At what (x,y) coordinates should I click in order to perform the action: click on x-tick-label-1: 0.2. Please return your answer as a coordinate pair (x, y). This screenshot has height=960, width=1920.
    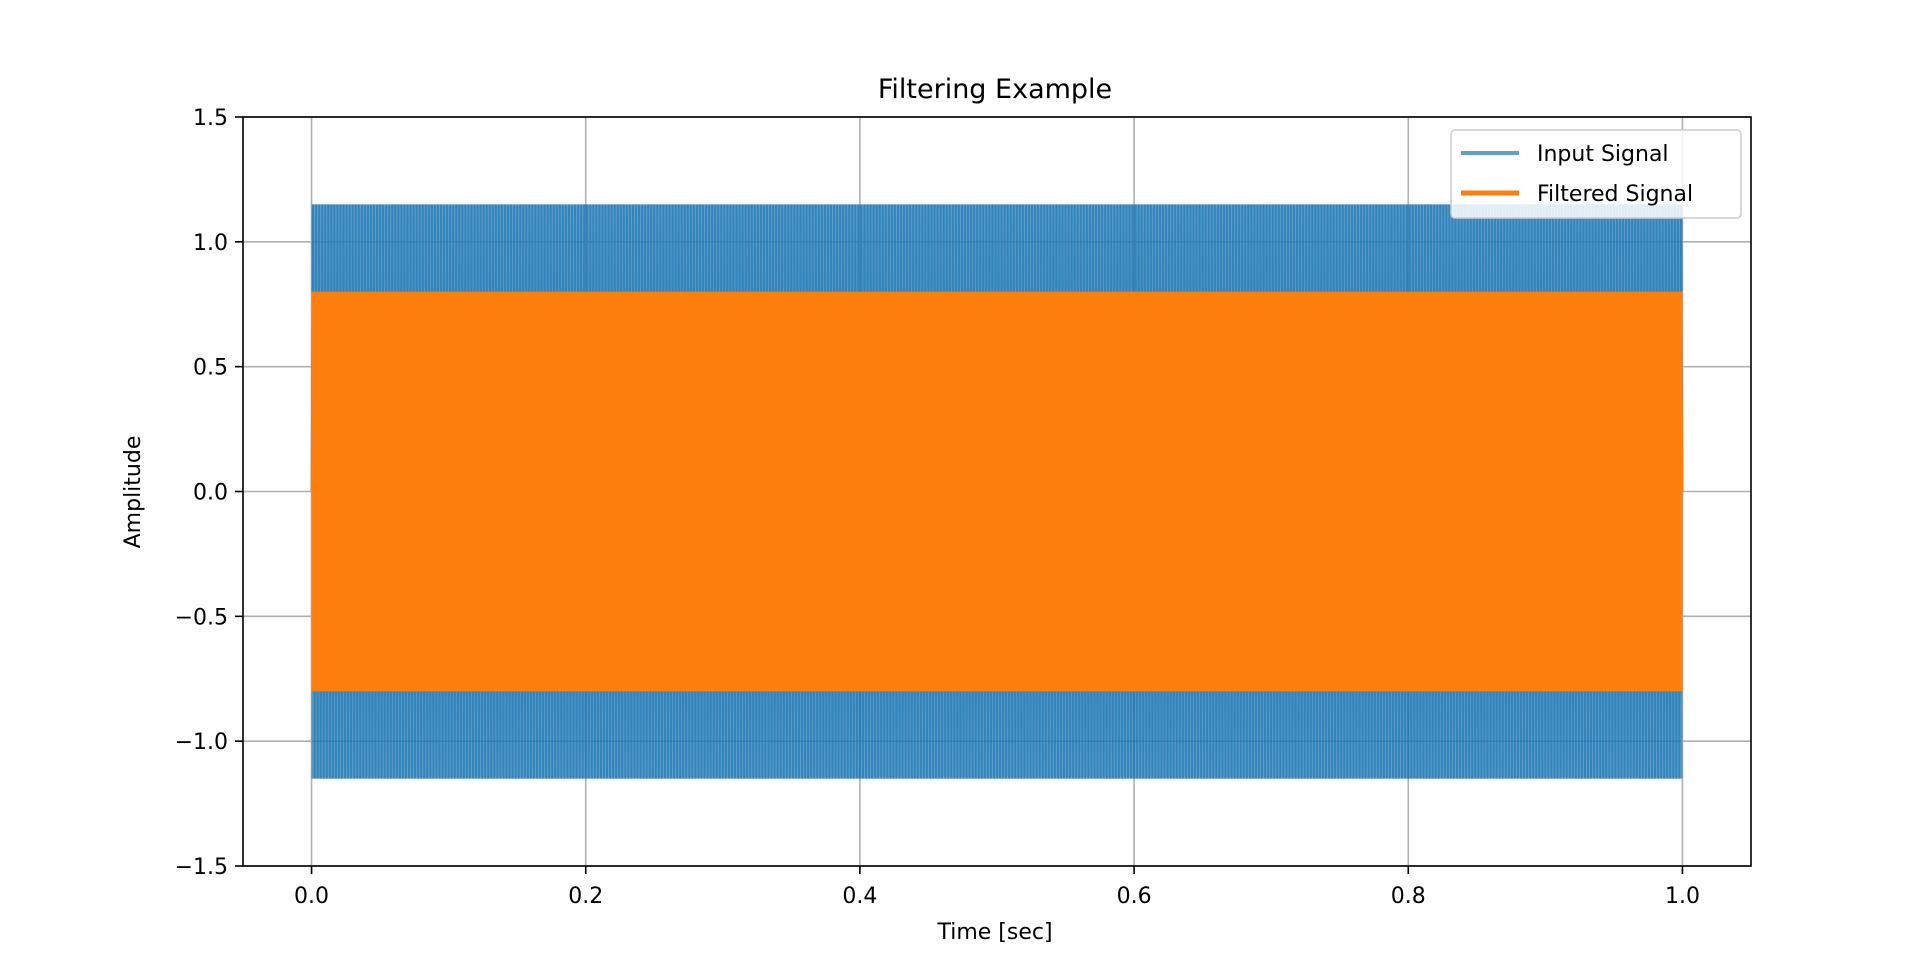
    Looking at the image, I should click on (585, 896).